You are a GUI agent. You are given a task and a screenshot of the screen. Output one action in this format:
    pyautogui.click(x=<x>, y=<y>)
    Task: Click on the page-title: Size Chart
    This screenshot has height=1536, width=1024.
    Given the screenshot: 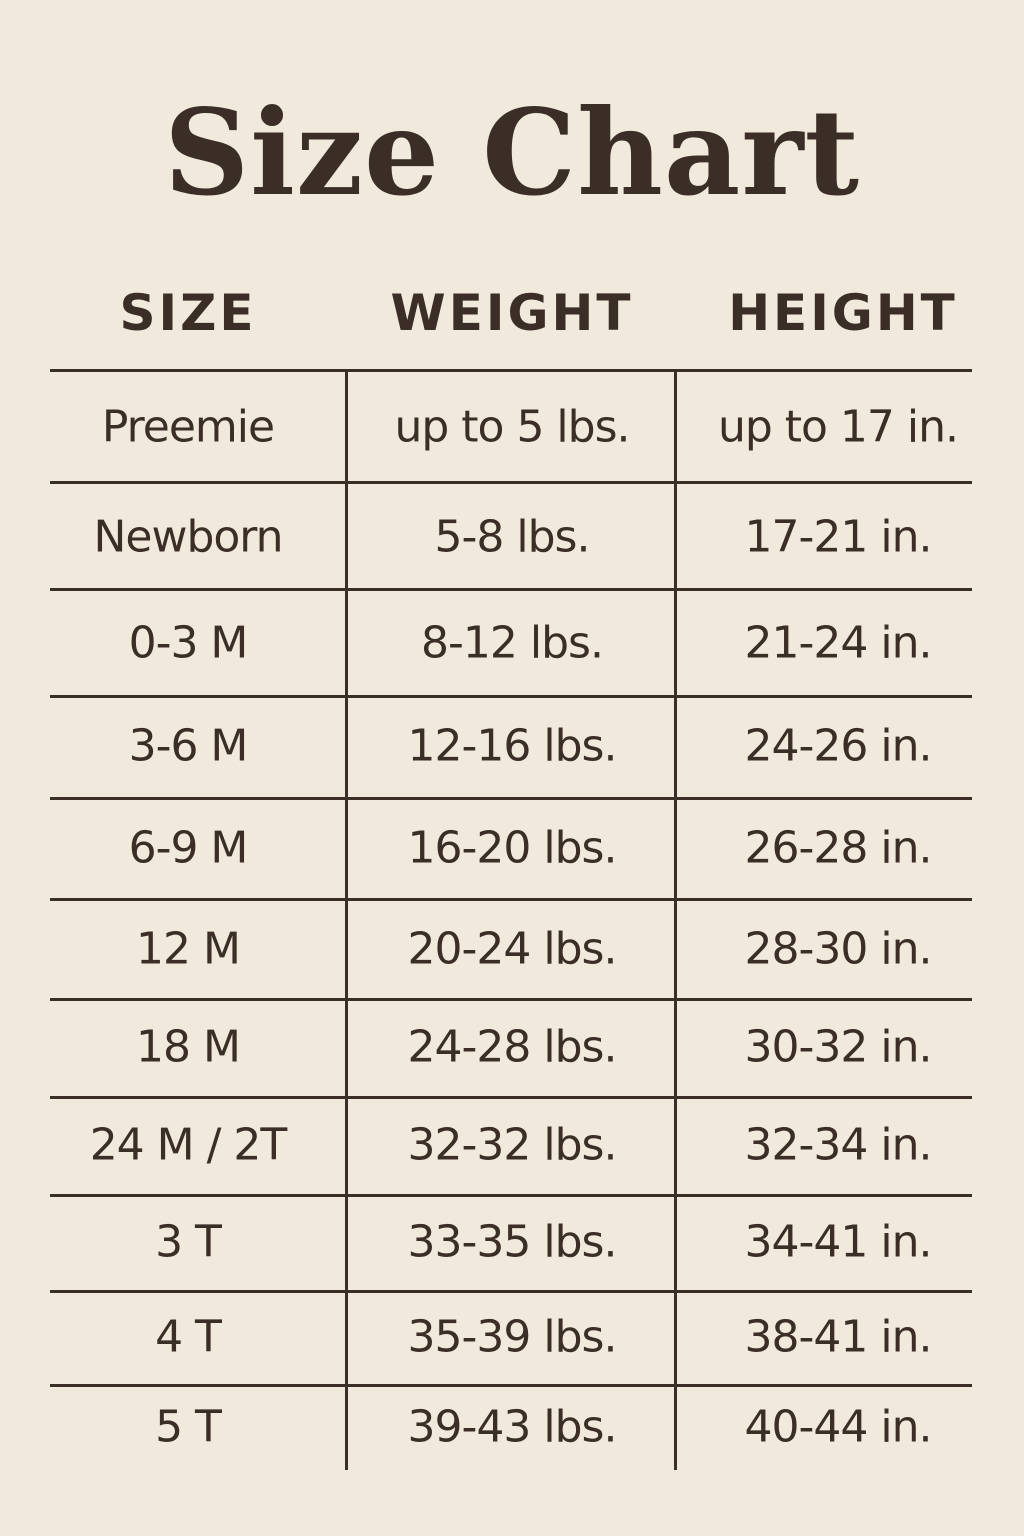 What is the action you would take?
    pyautogui.click(x=512, y=152)
    